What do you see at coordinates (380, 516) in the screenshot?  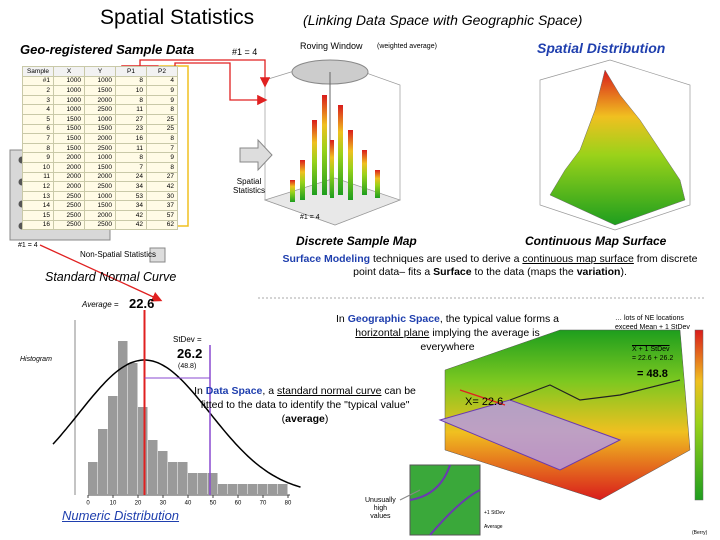 I see `label: values` at bounding box center [380, 516].